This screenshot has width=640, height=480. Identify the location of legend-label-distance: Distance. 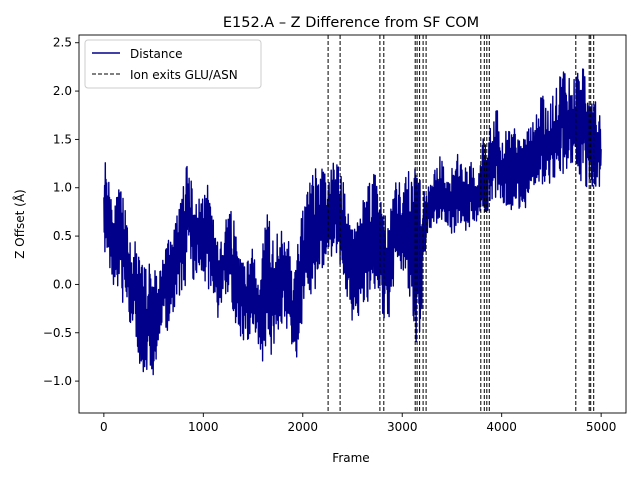
(156, 54).